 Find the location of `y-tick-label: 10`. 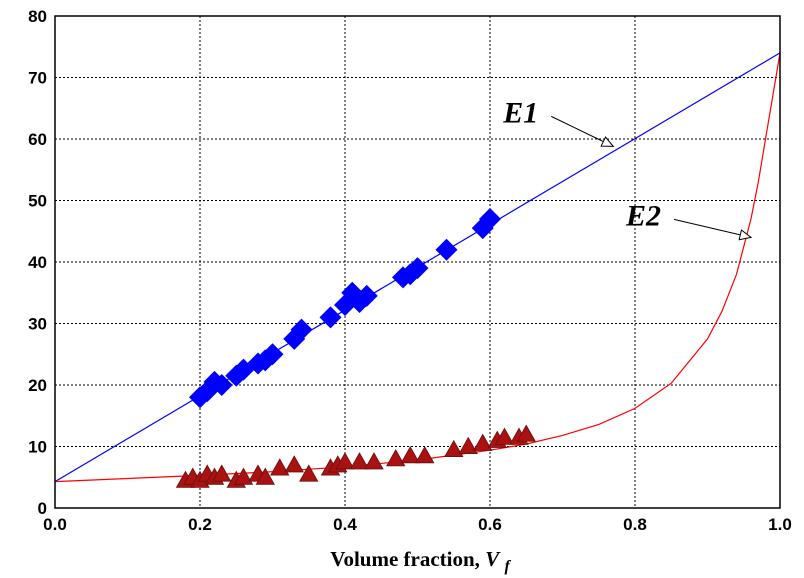

y-tick-label: 10 is located at coordinates (37, 447).